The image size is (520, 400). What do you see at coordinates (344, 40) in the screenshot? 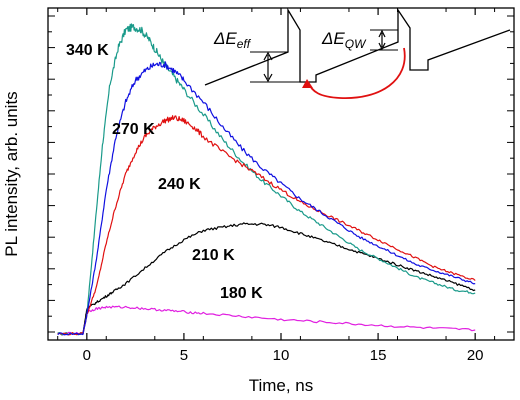
I see `delta-e-qw-label: ΔEQW` at bounding box center [344, 40].